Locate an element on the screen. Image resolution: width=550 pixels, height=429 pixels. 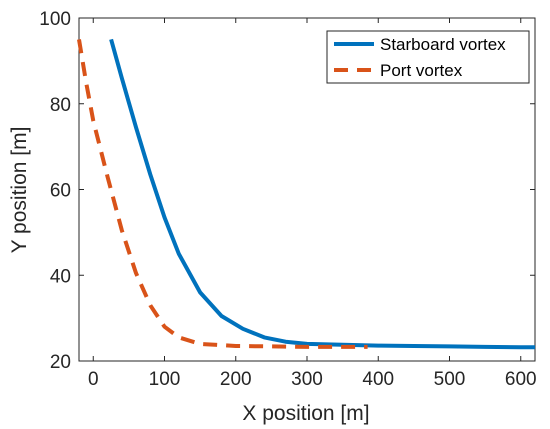
y-tick-label: 80 is located at coordinates (60, 105).